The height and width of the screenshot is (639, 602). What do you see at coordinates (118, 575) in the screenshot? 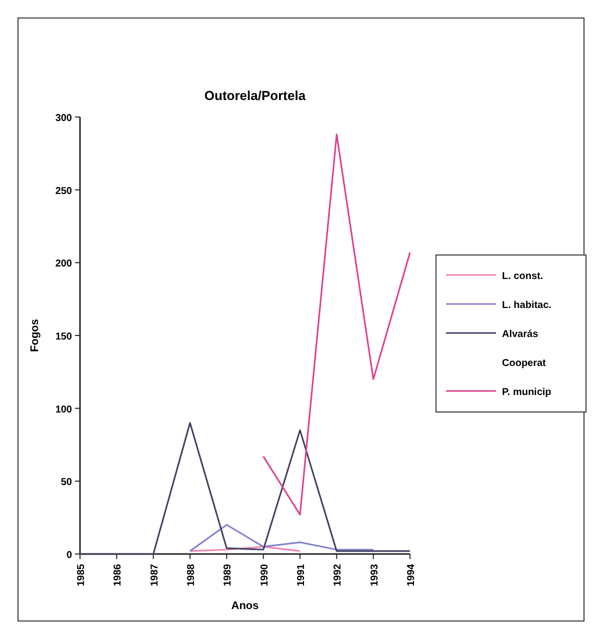
I see `x-tick-label: 1986` at bounding box center [118, 575].